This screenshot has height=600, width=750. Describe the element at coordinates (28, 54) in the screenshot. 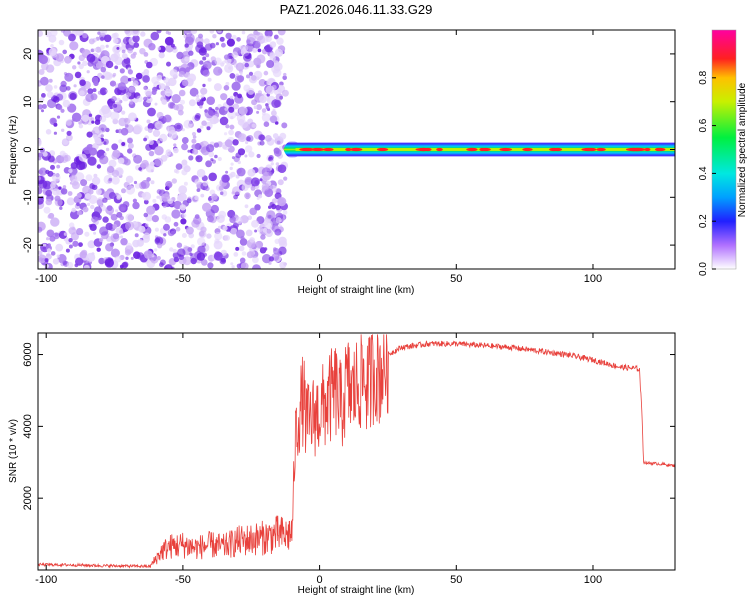

I see `spectrogram-y-tick-label: 20` at that location.